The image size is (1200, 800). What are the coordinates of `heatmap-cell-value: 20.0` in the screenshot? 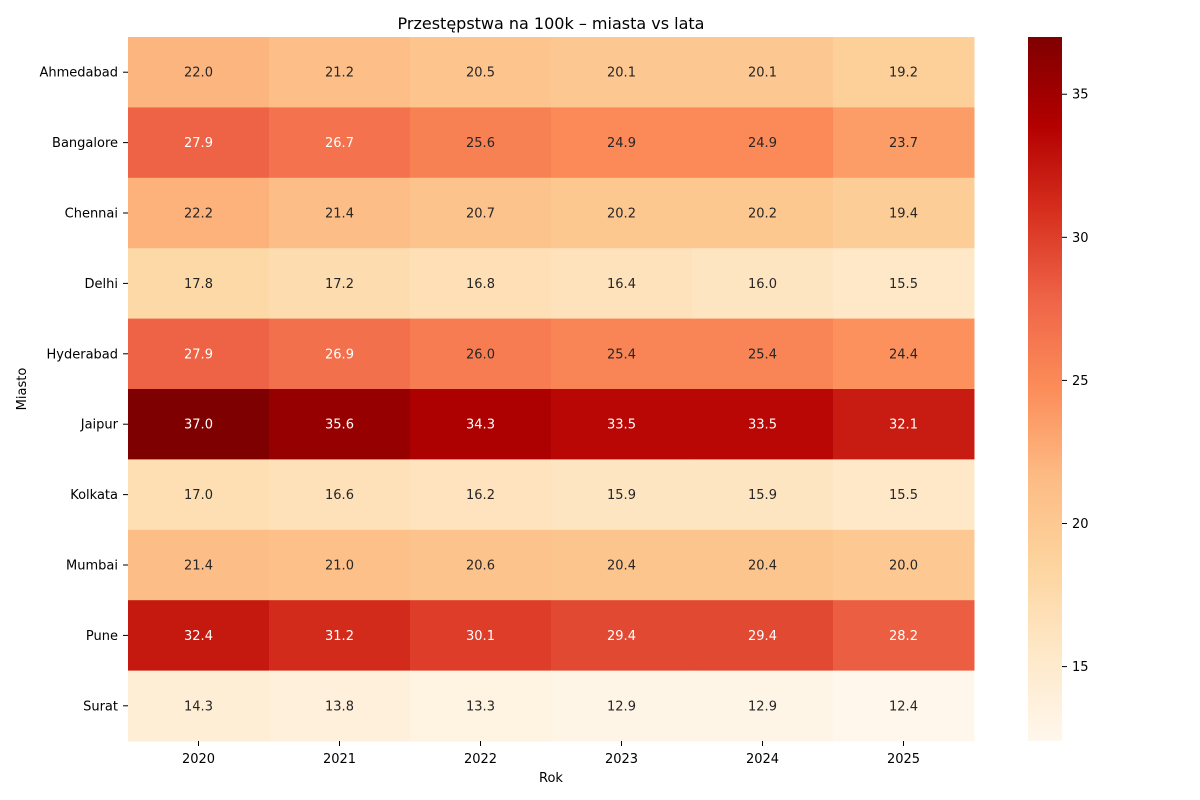 It's located at (903, 566).